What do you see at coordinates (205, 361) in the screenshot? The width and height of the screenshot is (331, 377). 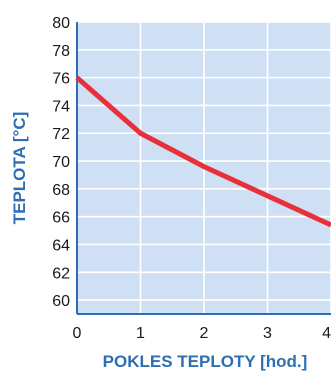 I see `x-axis-title: POKLES TEPLOTY [hod.]` at bounding box center [205, 361].